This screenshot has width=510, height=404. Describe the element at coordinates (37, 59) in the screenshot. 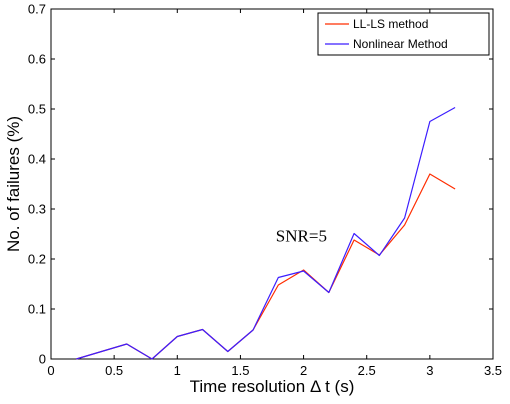

I see `y-tick-label: 0.6` at that location.